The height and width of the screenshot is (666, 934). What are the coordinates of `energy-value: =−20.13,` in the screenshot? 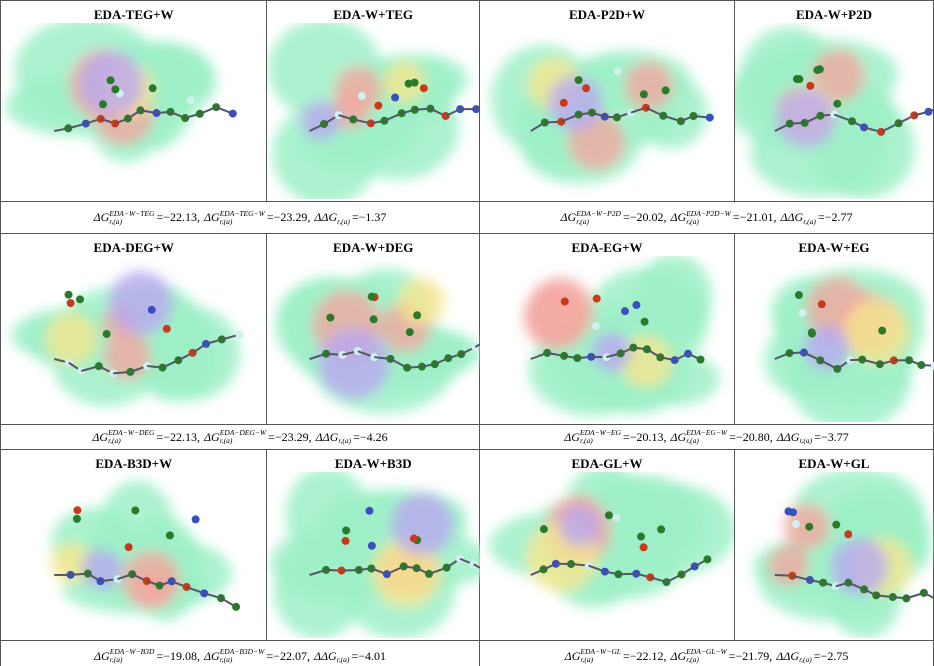 It's located at (644, 436).